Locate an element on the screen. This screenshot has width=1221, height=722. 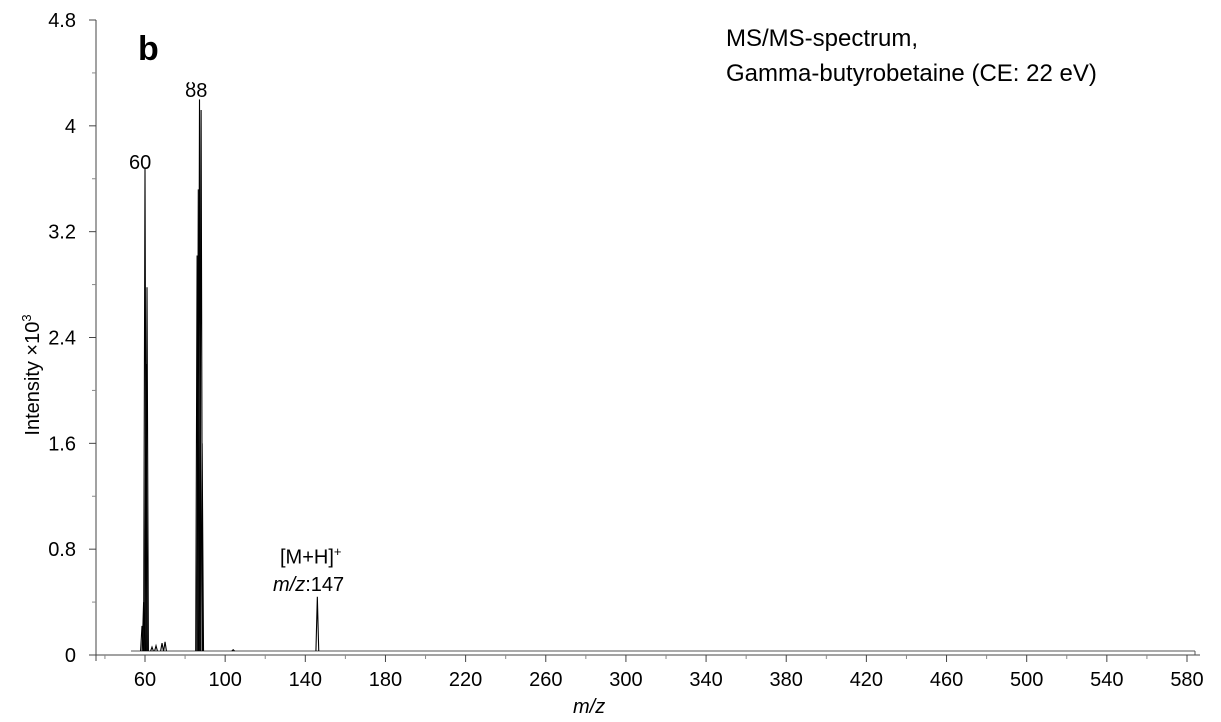
x-tick-label: 140 is located at coordinates (305, 680).